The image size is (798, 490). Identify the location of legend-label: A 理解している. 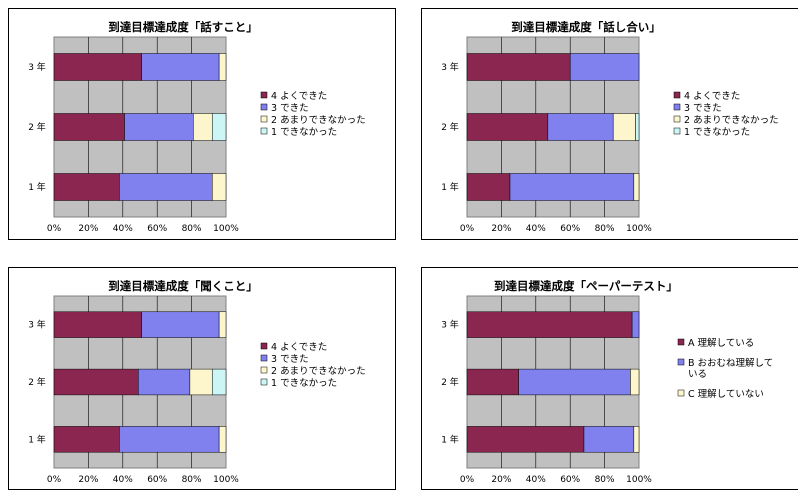
(721, 343).